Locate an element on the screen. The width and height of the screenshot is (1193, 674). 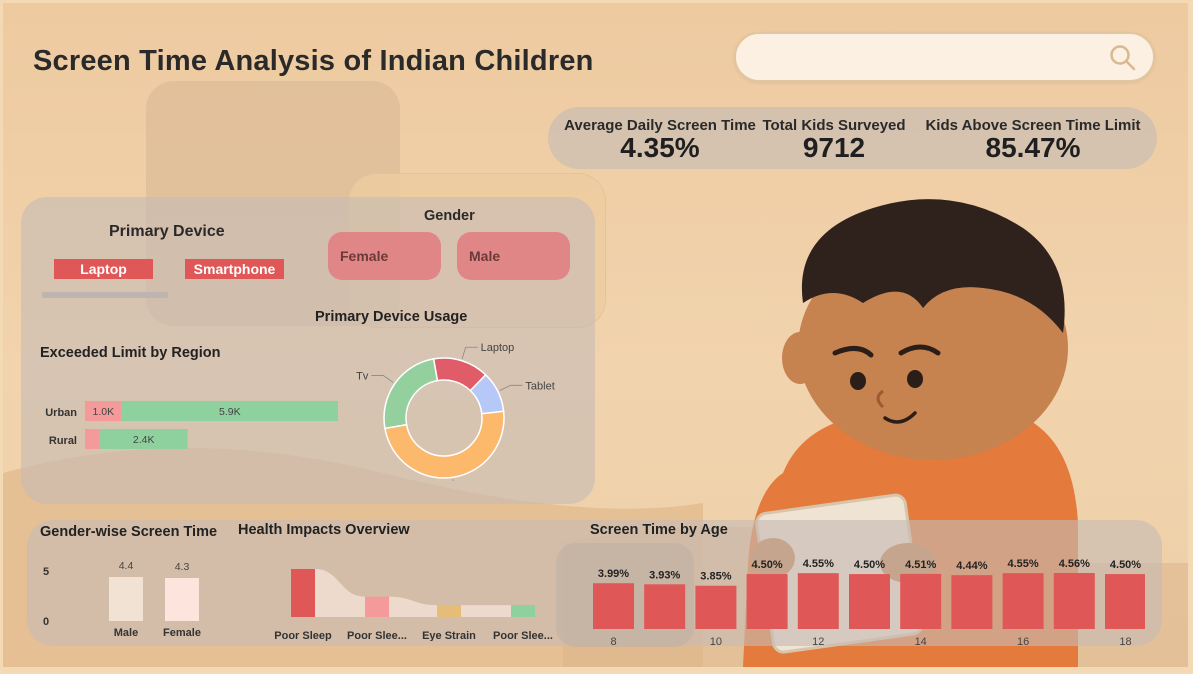
gender-y-tick: 5 is located at coordinates (46, 572).